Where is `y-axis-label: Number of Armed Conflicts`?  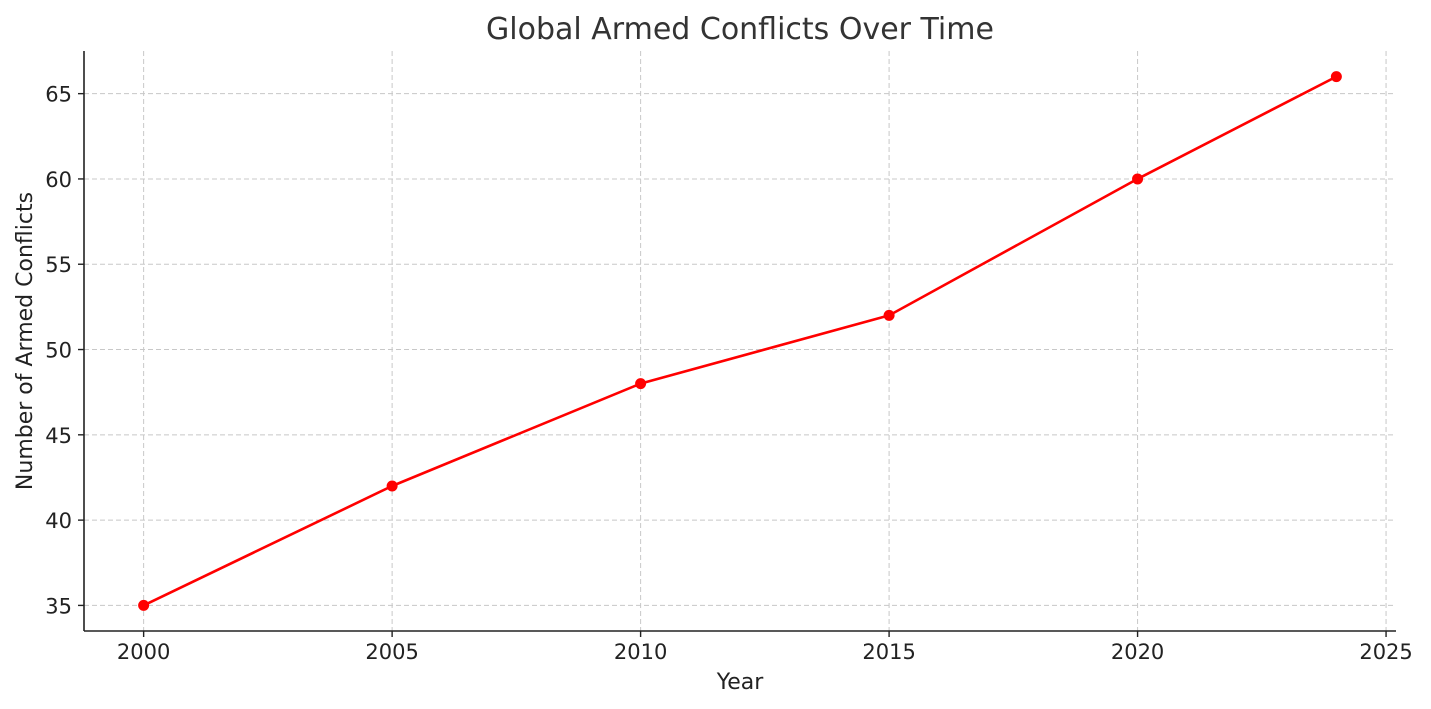
y-axis-label: Number of Armed Conflicts is located at coordinates (25, 341).